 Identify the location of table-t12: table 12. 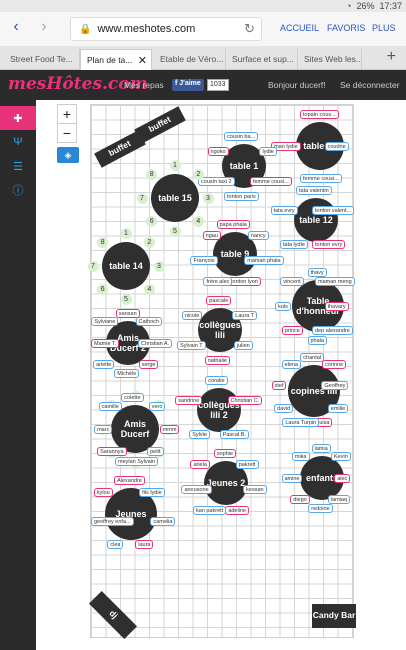
(316, 220).